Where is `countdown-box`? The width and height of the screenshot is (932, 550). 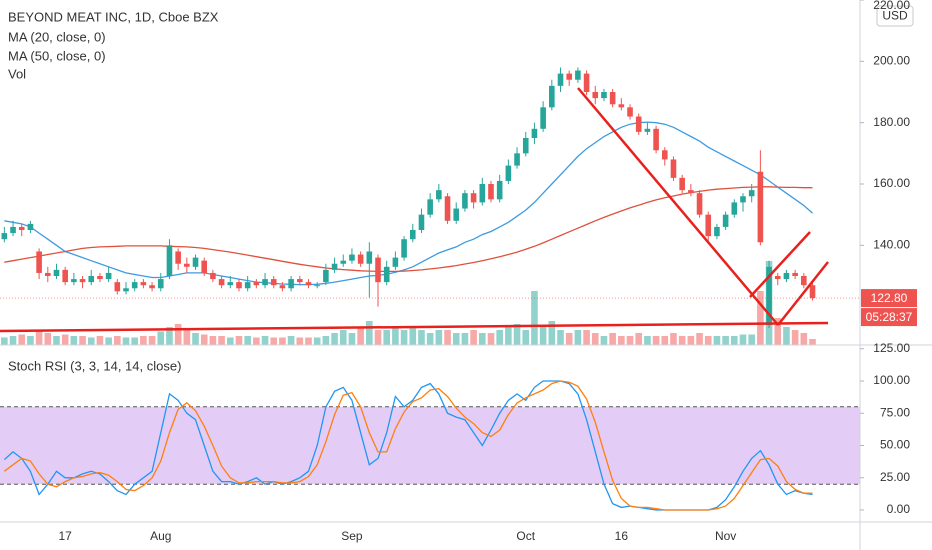
countdown-box is located at coordinates (889, 317).